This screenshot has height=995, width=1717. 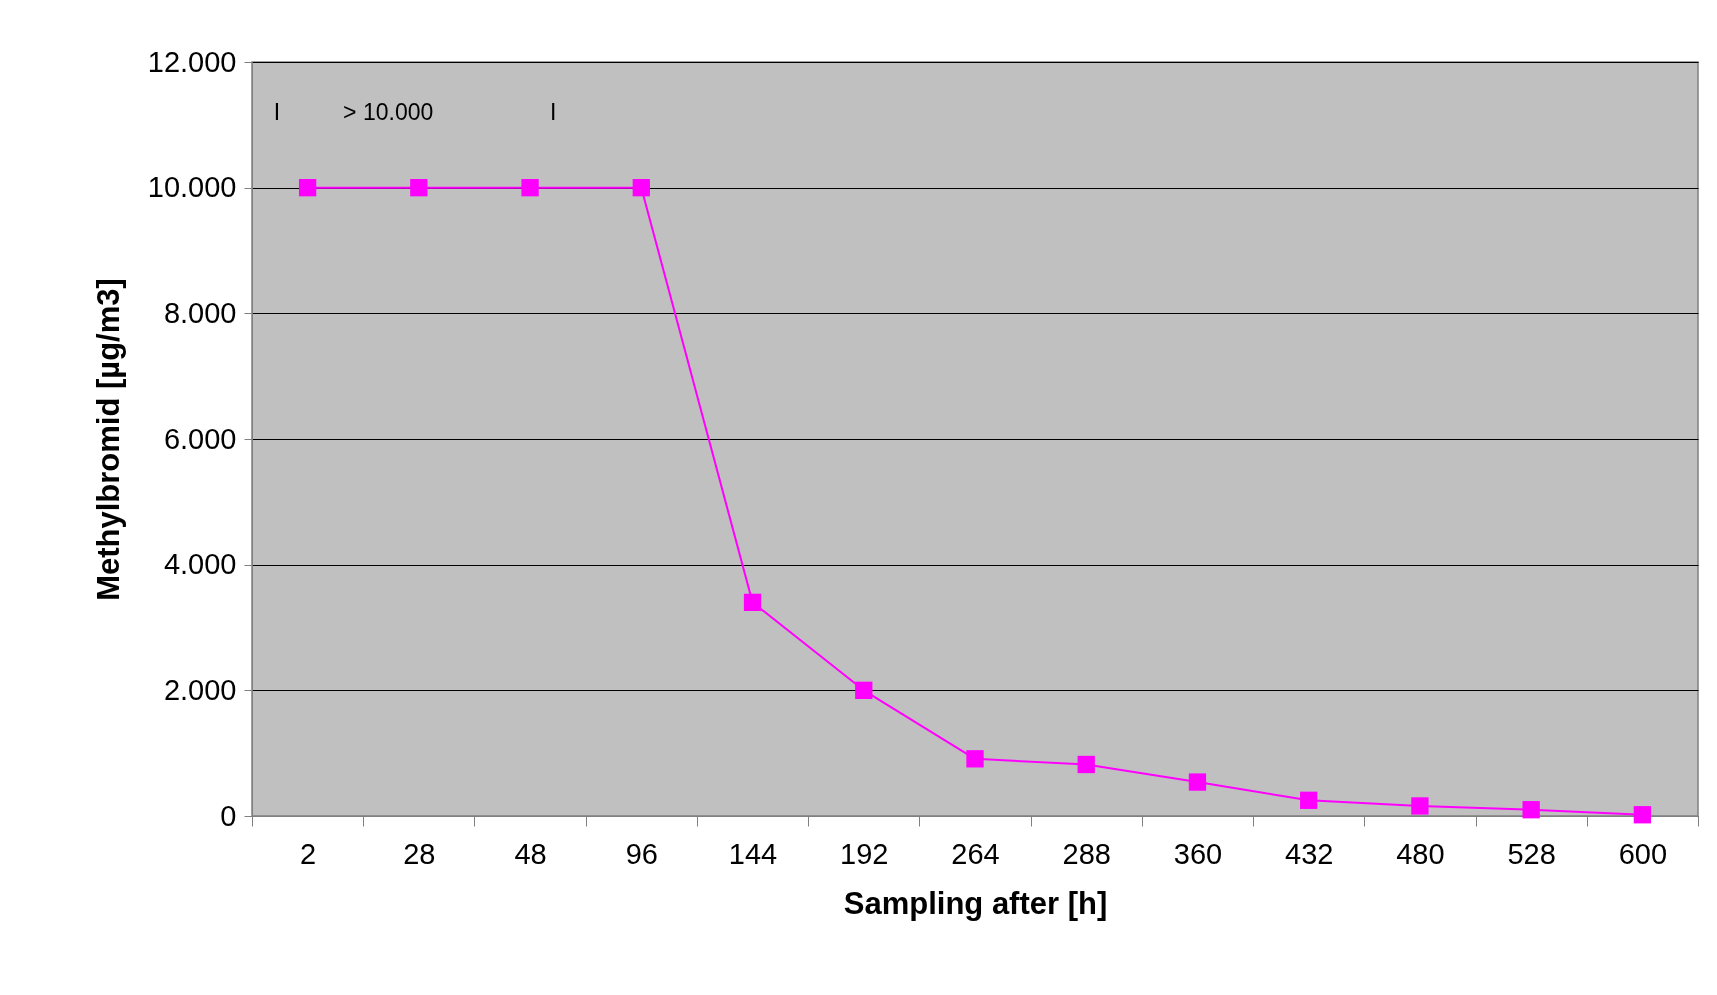 What do you see at coordinates (308, 853) in the screenshot?
I see `x-tick-label: 2` at bounding box center [308, 853].